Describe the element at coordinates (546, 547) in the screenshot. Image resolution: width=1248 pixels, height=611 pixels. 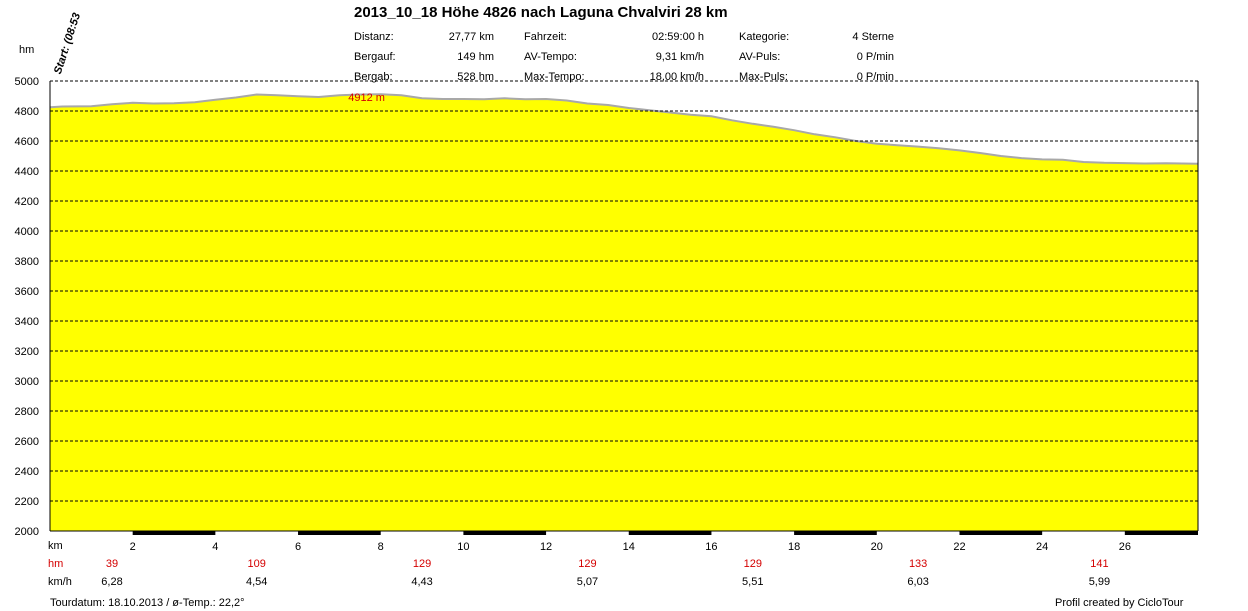
I see `x-tick-label: 12` at that location.